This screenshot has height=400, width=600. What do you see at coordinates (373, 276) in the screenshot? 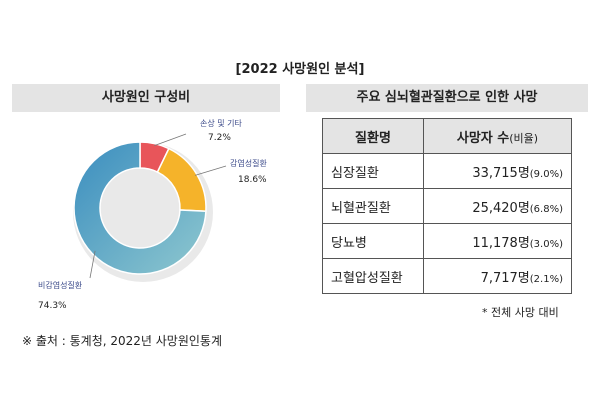
I see `disease-name-cell: 고혈압성질환` at bounding box center [373, 276].